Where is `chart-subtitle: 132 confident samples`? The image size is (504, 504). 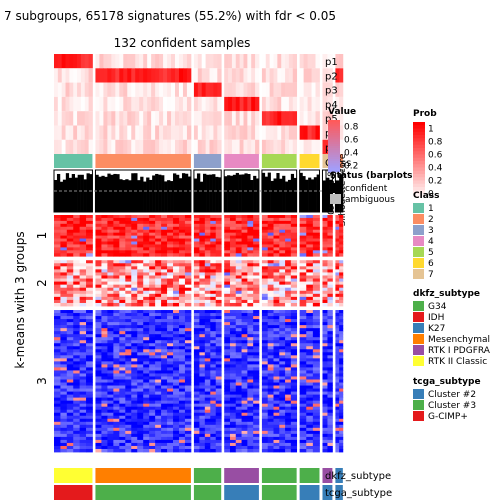 chart-subtitle: 132 confident samples is located at coordinates (182, 43).